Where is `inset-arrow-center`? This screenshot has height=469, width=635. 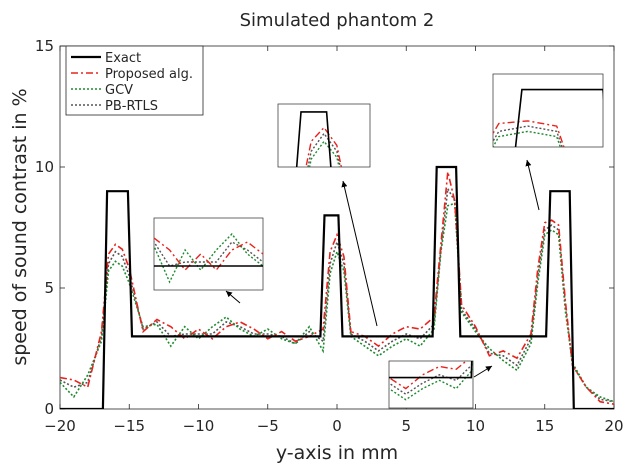
inset-arrow-center is located at coordinates (359, 253).